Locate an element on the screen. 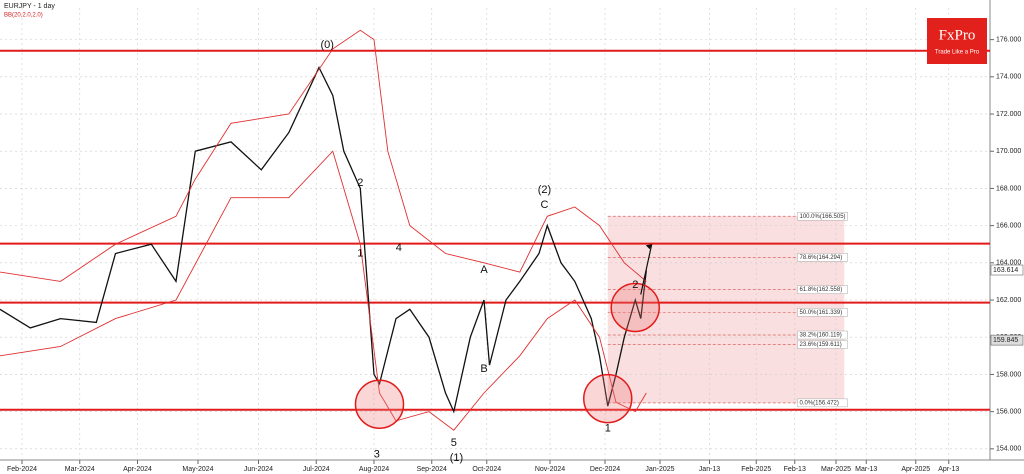  price-label: 163.614 is located at coordinates (1005, 270).